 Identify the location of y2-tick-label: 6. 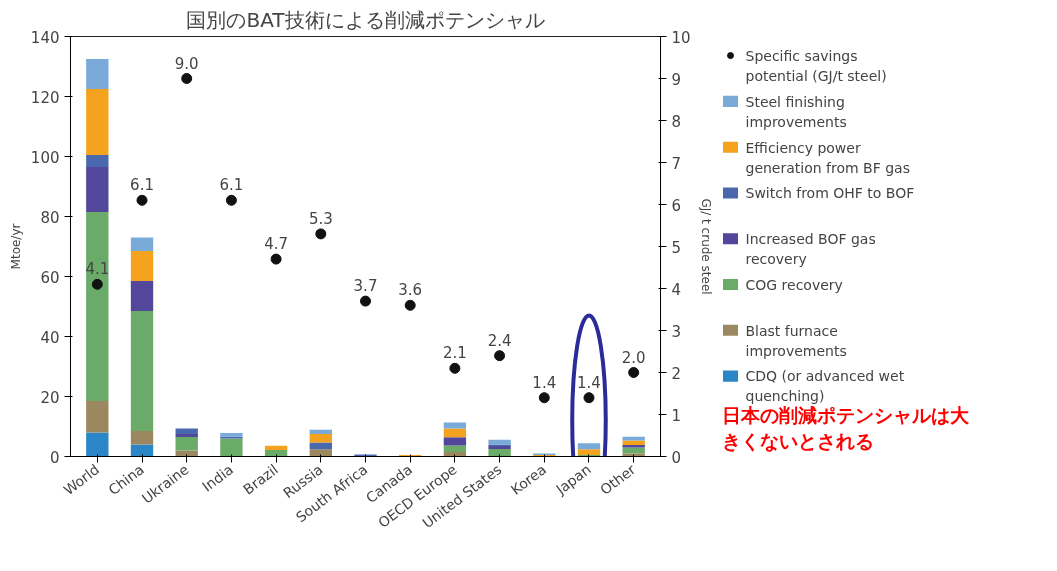
(676, 205).